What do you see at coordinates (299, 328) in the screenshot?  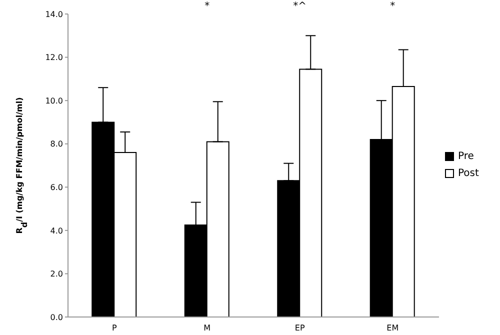 I see `x-tick-label: EP` at bounding box center [299, 328].